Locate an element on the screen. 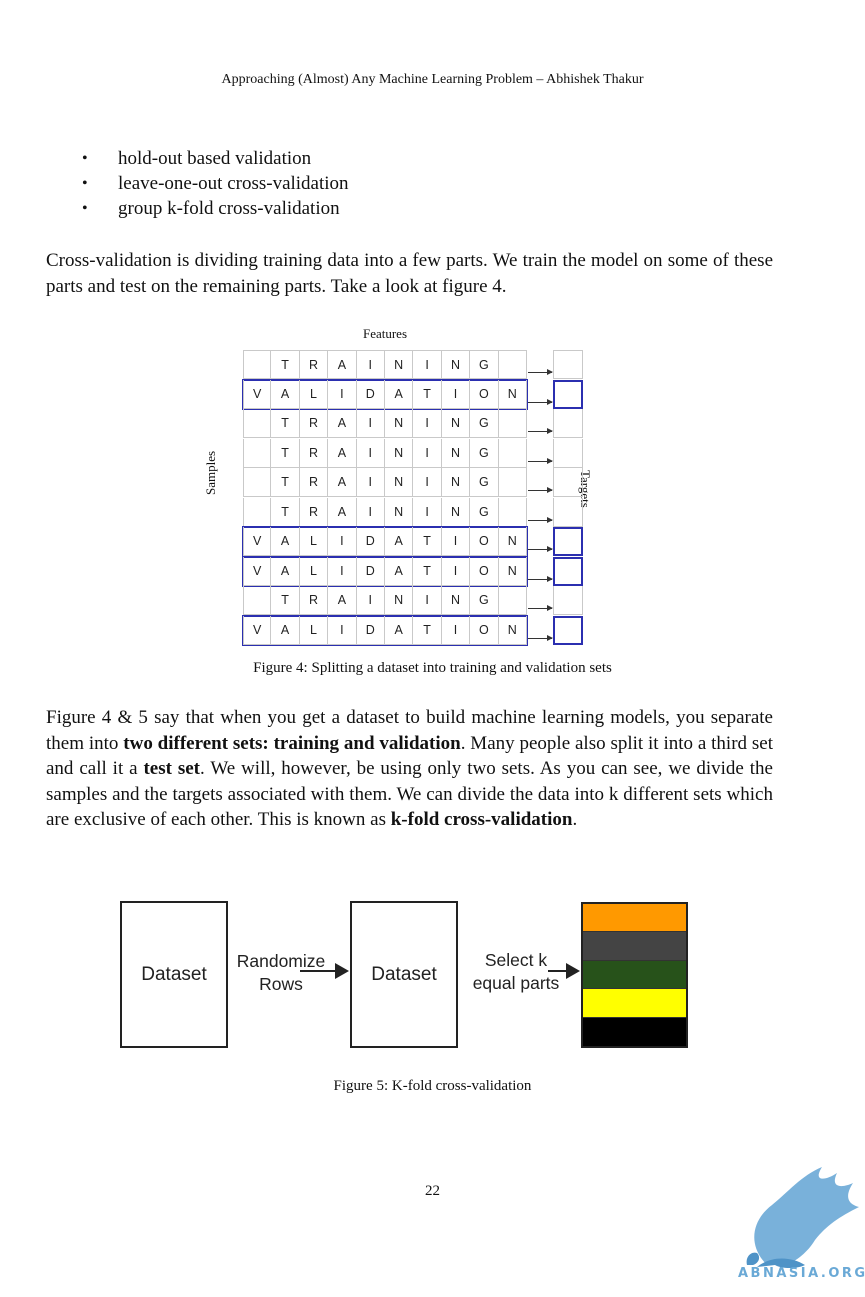 The height and width of the screenshot is (1297, 865). features-label: Features is located at coordinates (385, 333).